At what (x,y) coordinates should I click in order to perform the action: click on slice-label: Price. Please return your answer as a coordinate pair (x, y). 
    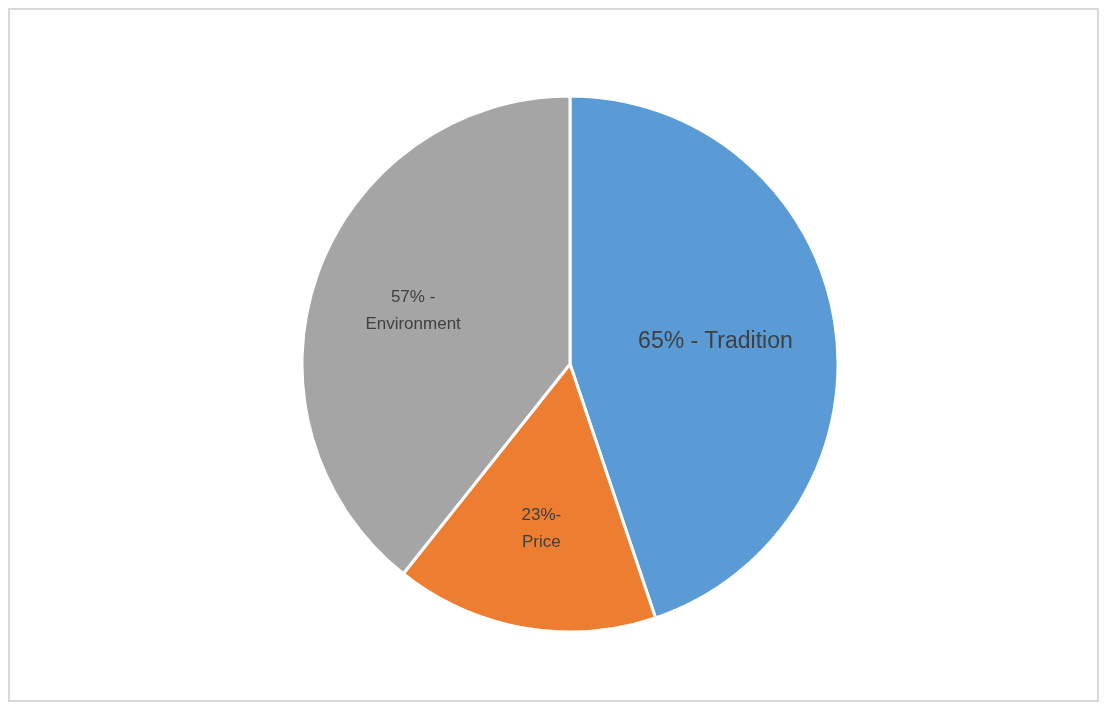
    Looking at the image, I should click on (541, 541).